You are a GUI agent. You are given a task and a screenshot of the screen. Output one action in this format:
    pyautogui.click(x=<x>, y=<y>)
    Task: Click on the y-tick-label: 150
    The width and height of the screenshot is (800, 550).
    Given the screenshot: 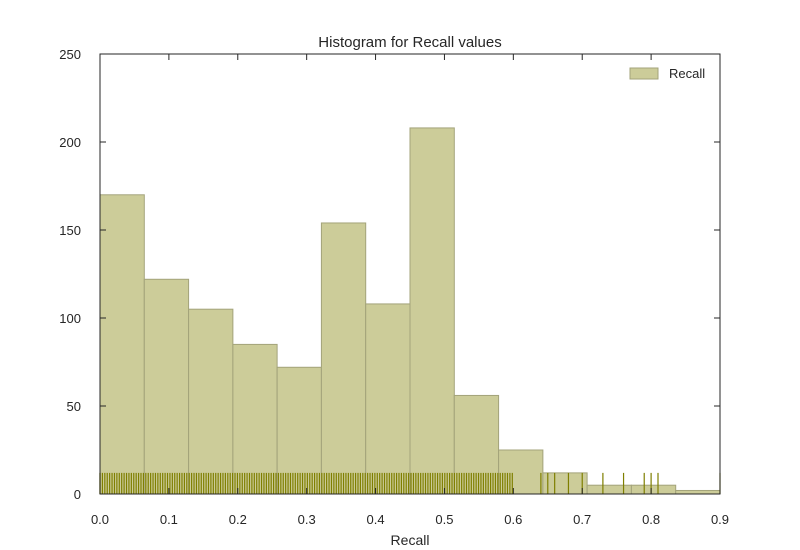 What is the action you would take?
    pyautogui.click(x=70, y=230)
    